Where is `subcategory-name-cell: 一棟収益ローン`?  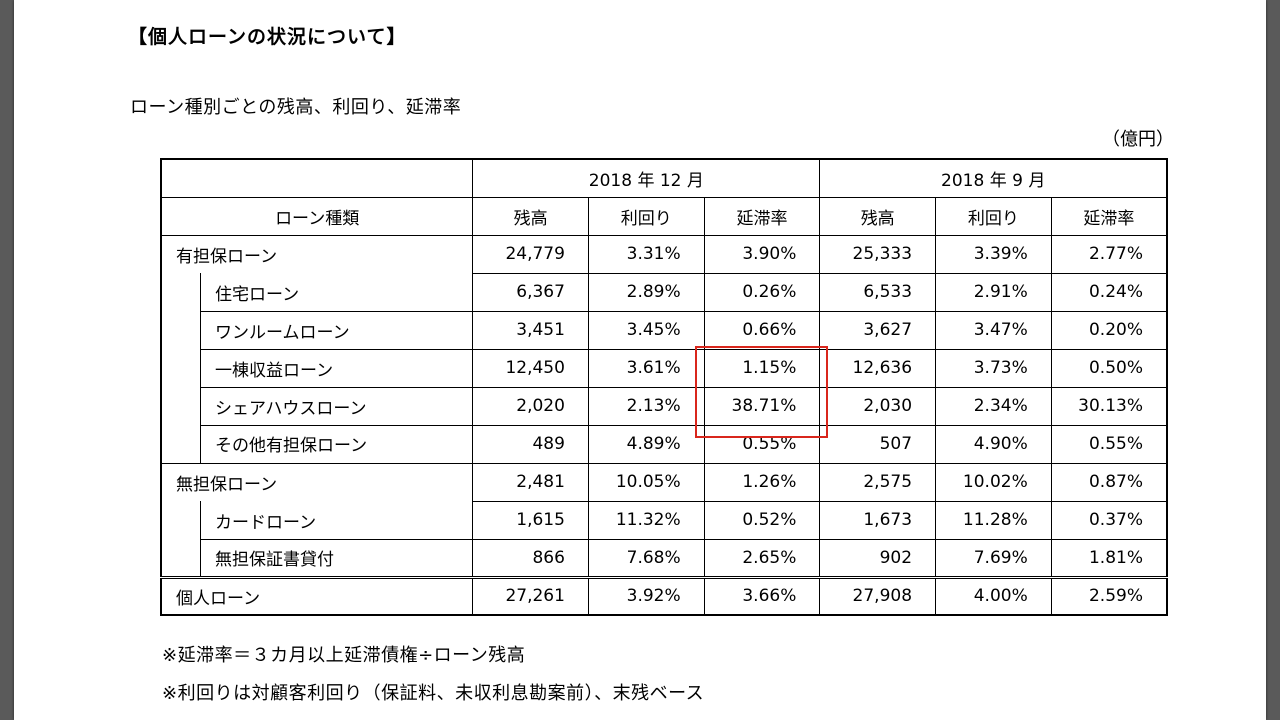 subcategory-name-cell: 一棟収益ローン is located at coordinates (317, 368).